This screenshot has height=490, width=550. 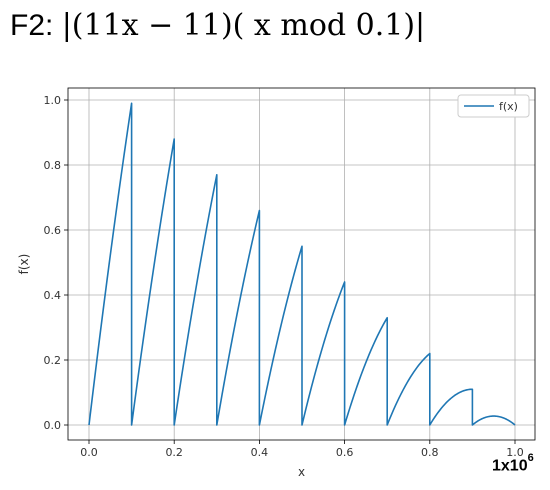 What do you see at coordinates (53, 230) in the screenshot?
I see `y-tick-label: 0.6` at bounding box center [53, 230].